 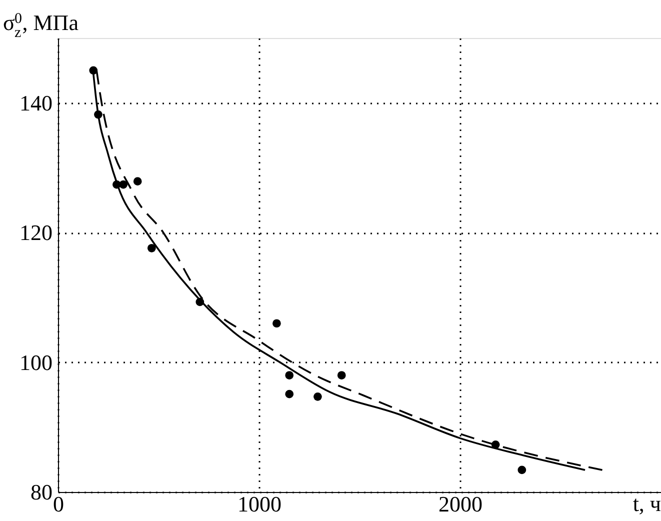 What do you see at coordinates (260, 504) in the screenshot?
I see `x-tick-label: 1000` at bounding box center [260, 504].